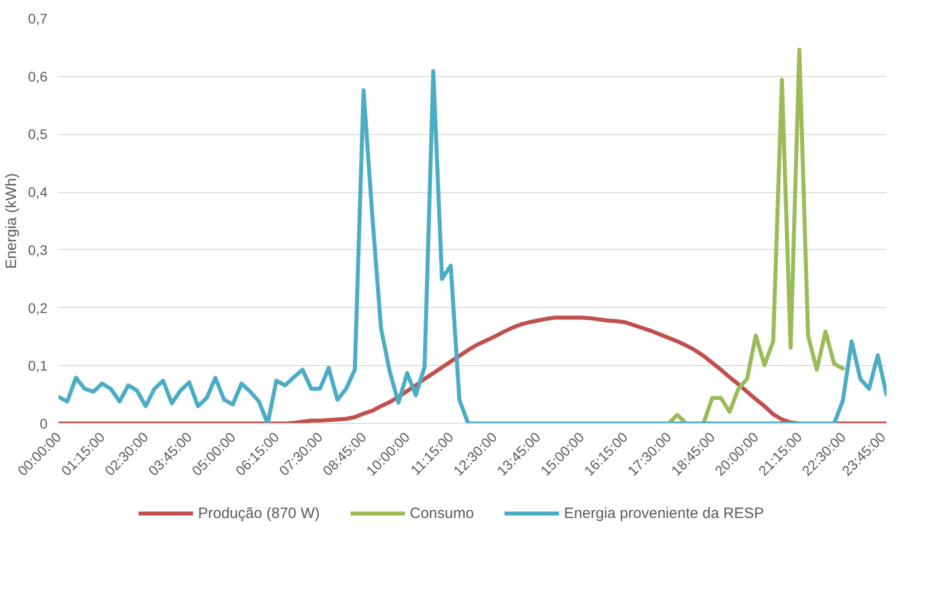 This screenshot has height=594, width=937. What do you see at coordinates (38, 76) in the screenshot?
I see `y-tick-label: 0,6` at bounding box center [38, 76].